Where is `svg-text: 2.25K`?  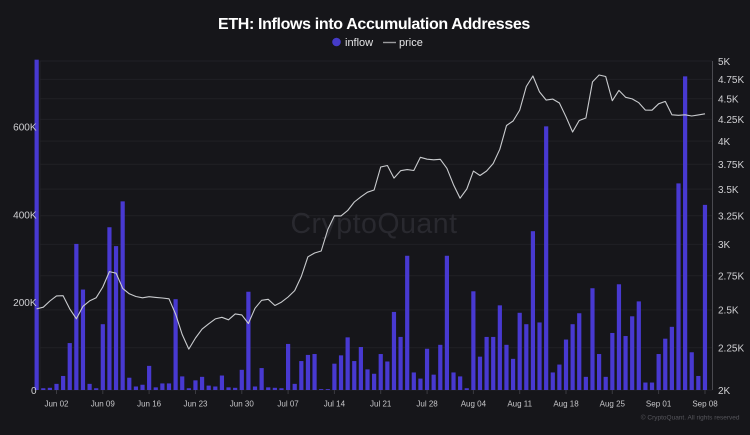
svg-text: 2.25K is located at coordinates (731, 349).